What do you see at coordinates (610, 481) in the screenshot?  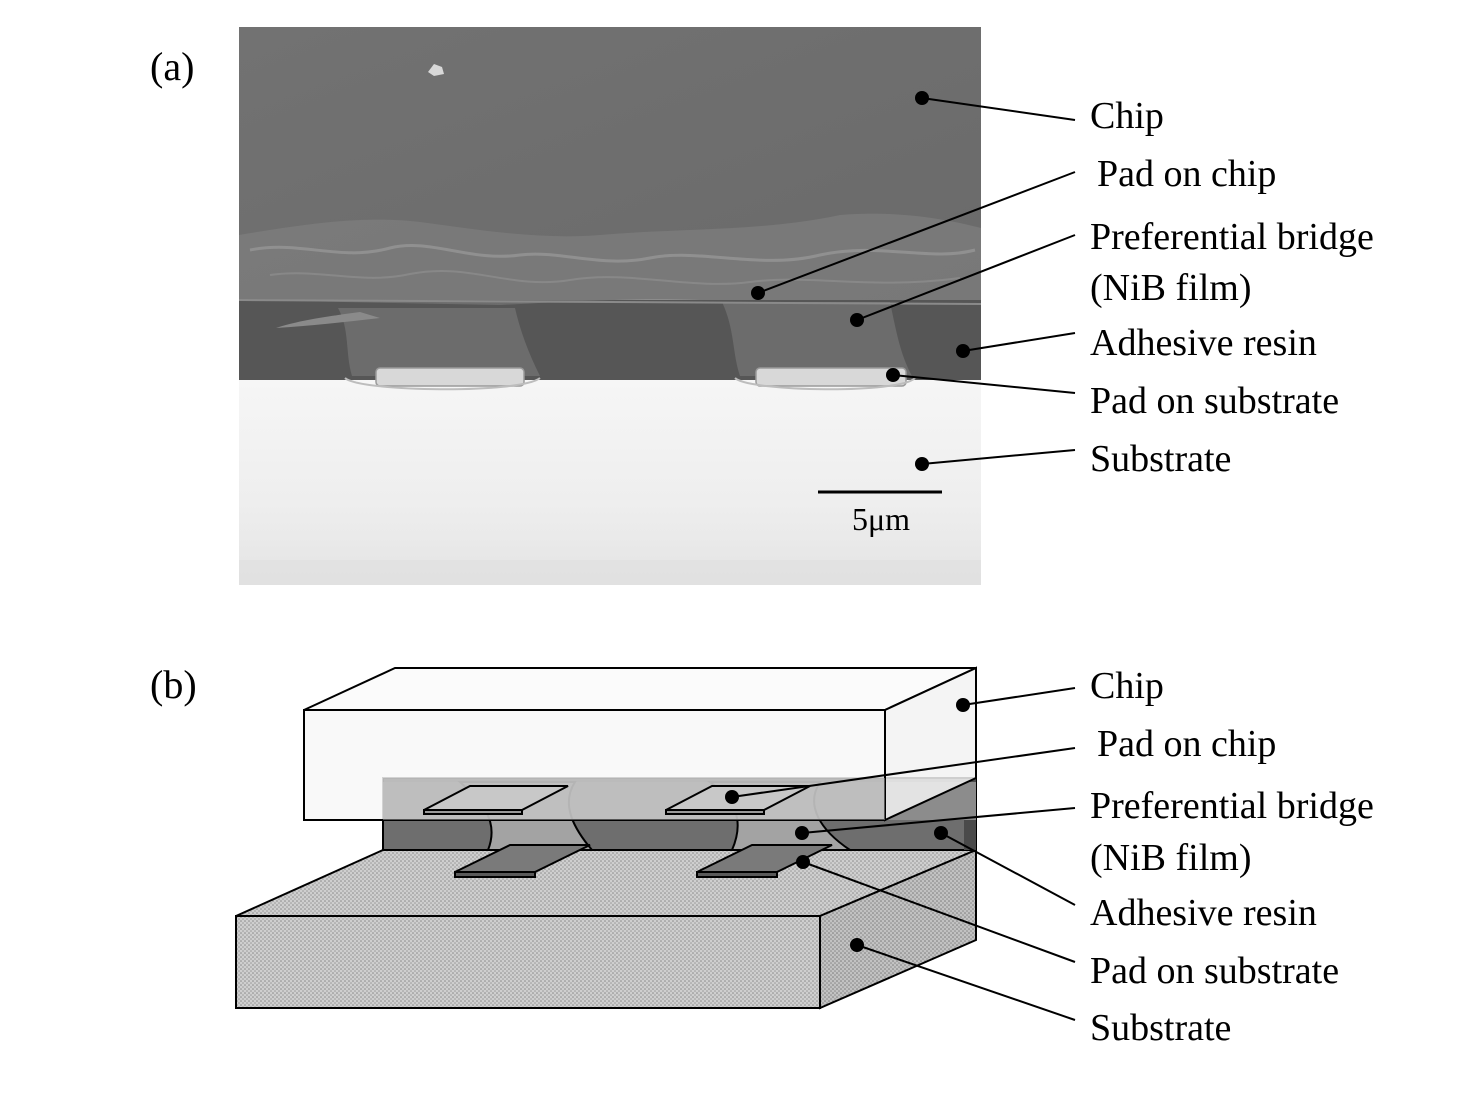 I see `sem-substrate` at bounding box center [610, 481].